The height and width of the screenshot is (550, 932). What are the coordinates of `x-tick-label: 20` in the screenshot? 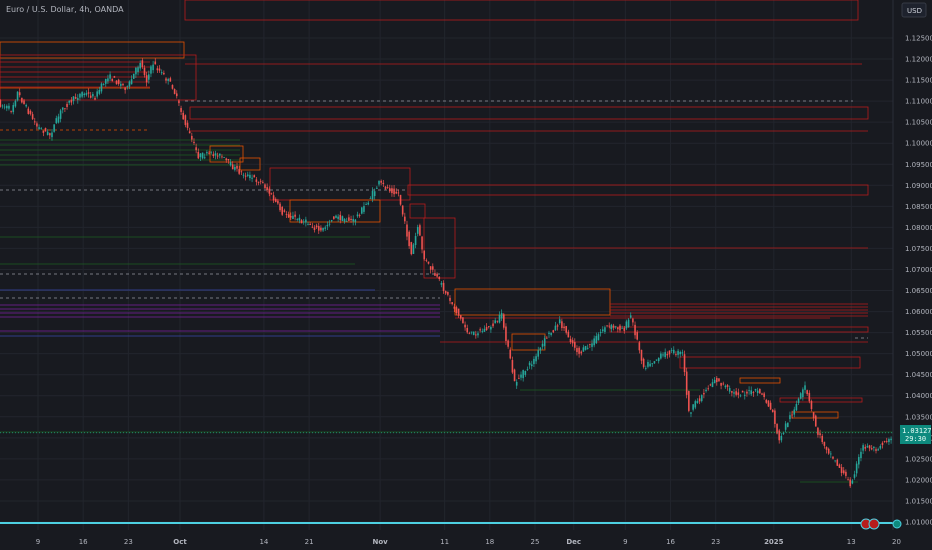 It's located at (896, 542).